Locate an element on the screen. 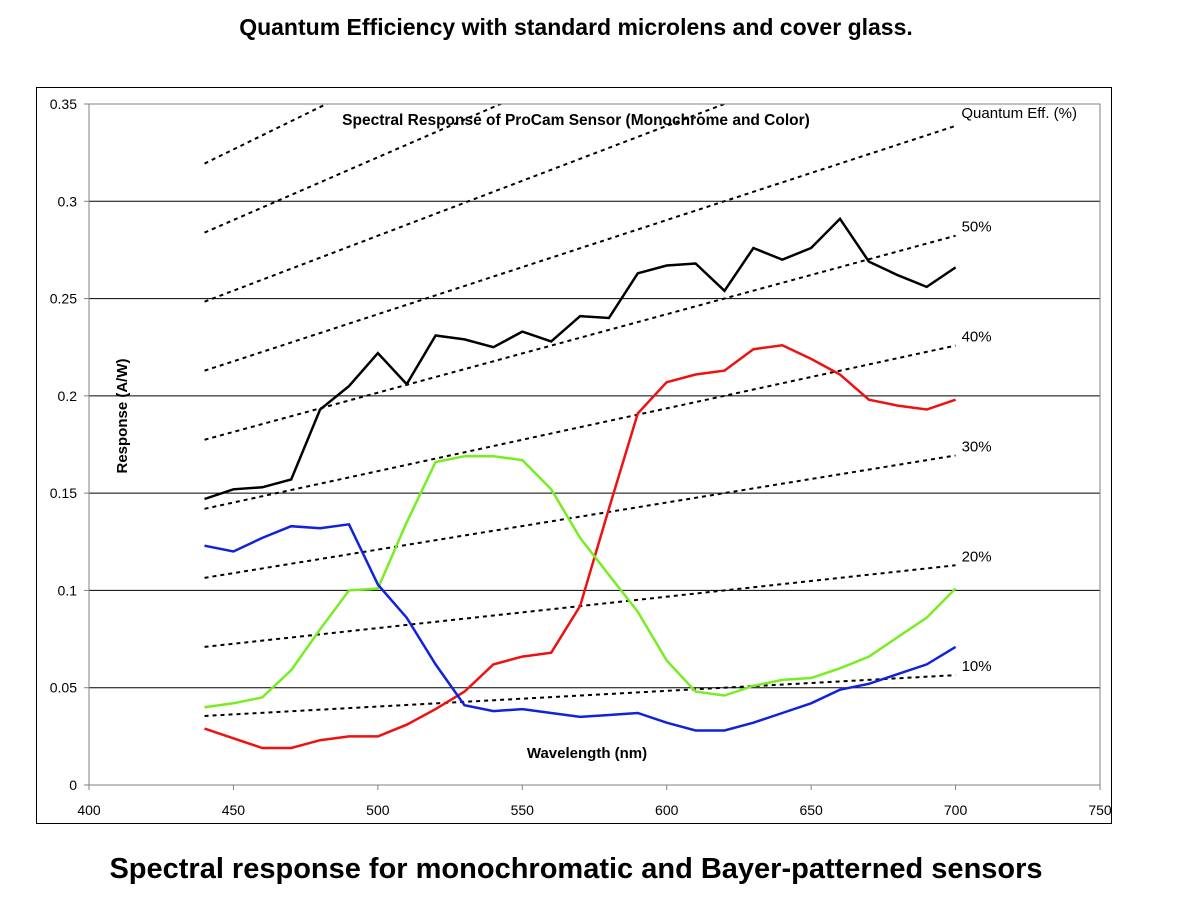 Image resolution: width=1190 pixels, height=902 pixels. x-tick-label: 500 is located at coordinates (378, 810).